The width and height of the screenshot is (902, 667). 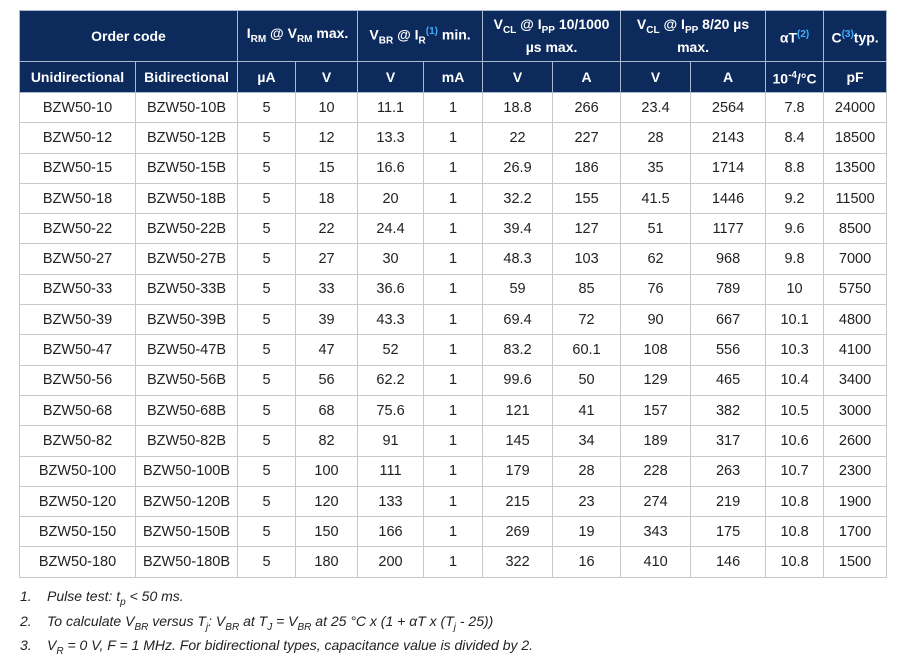 What do you see at coordinates (587, 138) in the screenshot?
I see `table-cell: 227` at bounding box center [587, 138].